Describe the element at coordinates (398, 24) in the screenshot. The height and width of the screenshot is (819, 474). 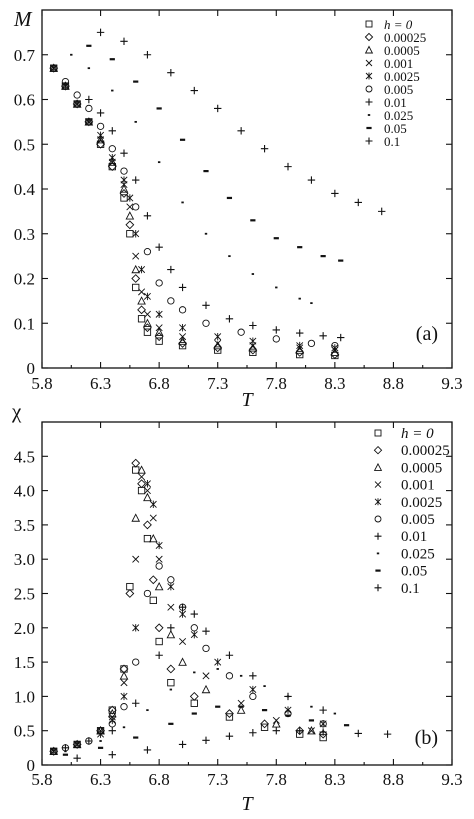
I see `legend-label: h = 0` at that location.